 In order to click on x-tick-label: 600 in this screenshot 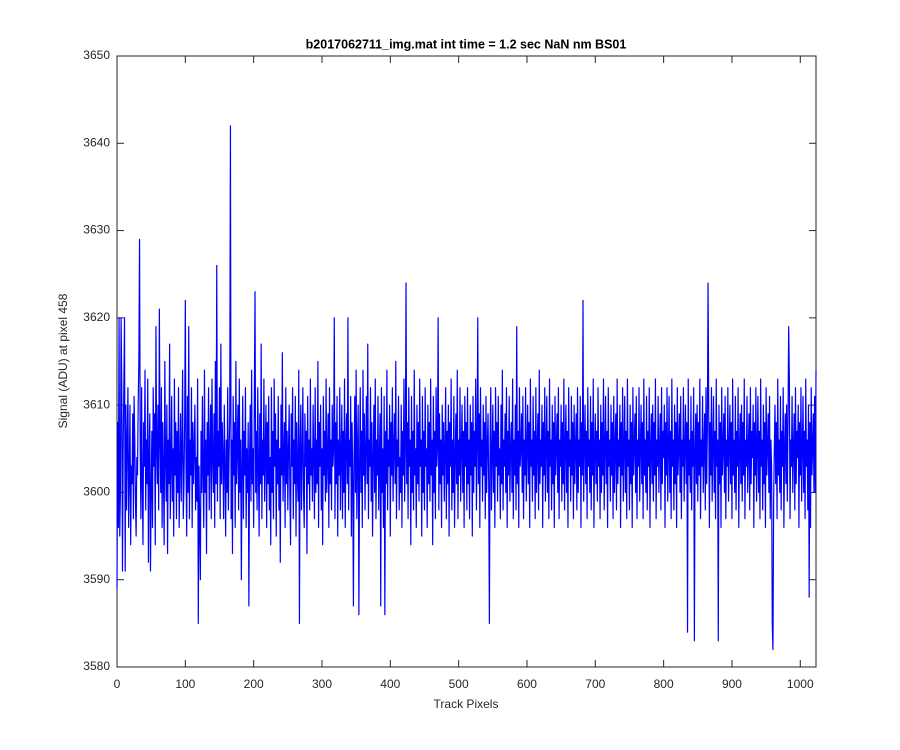, I will do `click(527, 684)`.